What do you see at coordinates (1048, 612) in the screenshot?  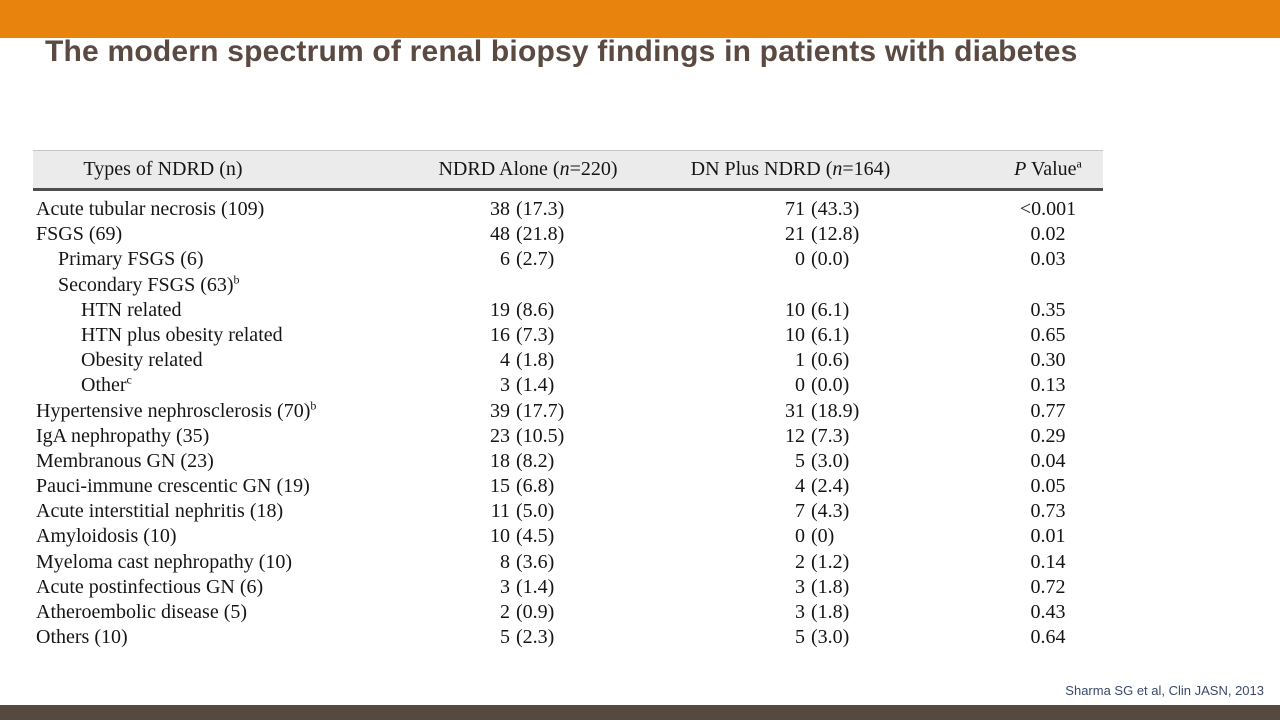 I see `p-value-cell: 0.43` at bounding box center [1048, 612].